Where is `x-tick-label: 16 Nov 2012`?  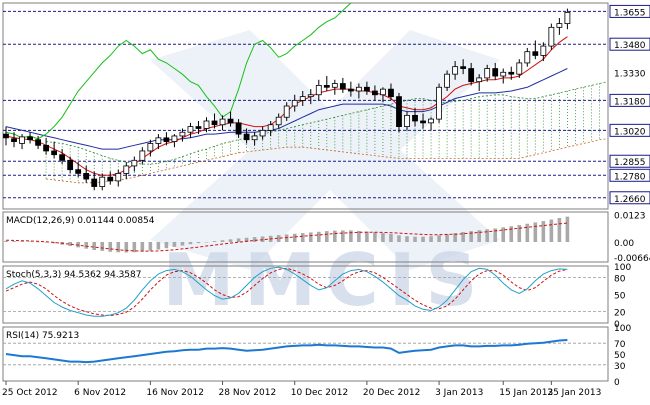 x-tick-label: 16 Nov 2012 is located at coordinates (175, 393).